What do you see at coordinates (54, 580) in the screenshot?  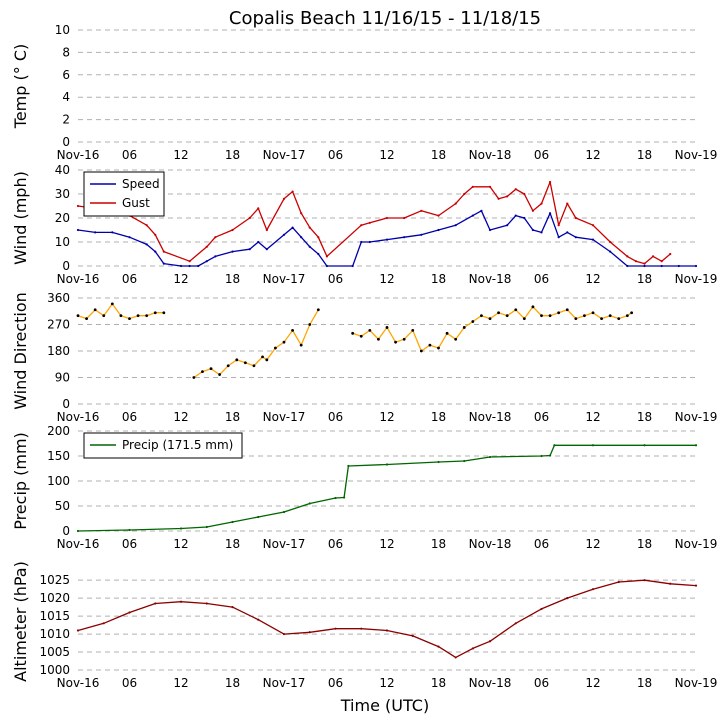 I see `y-tick-label: 1025` at bounding box center [54, 580].